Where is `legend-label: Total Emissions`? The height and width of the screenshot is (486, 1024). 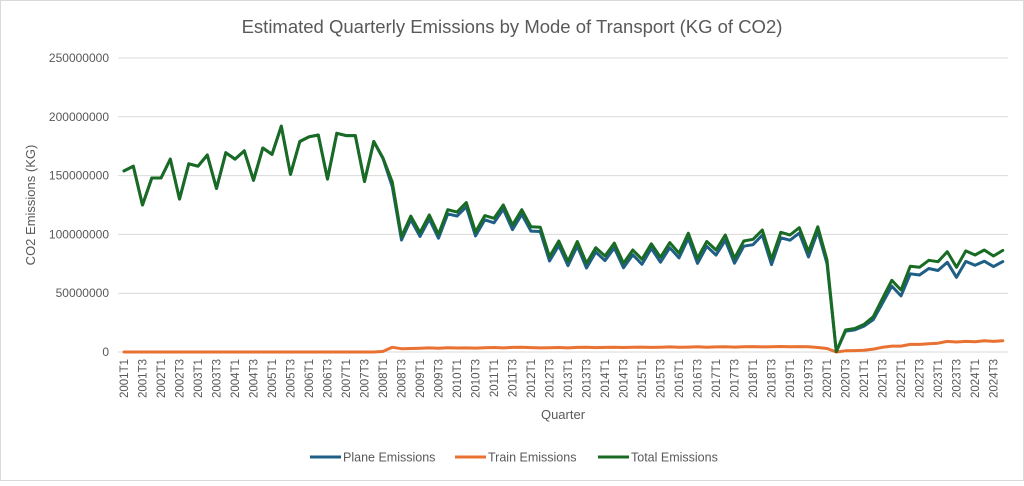
legend-label: Total Emissions is located at coordinates (674, 458).